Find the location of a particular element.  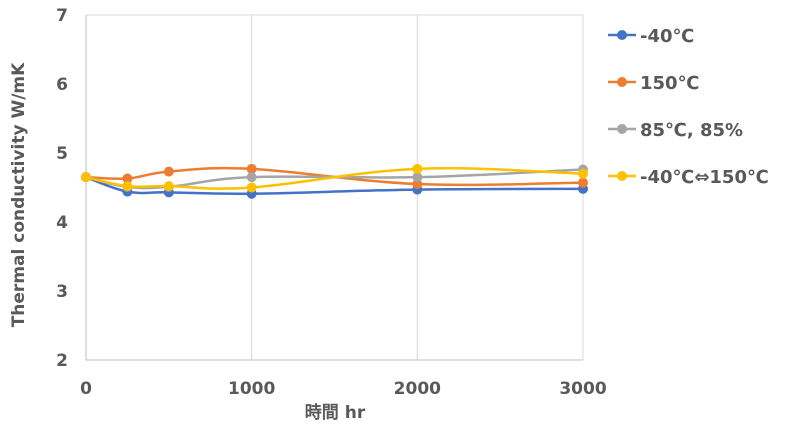

x-tick-label: 2000 is located at coordinates (417, 389).